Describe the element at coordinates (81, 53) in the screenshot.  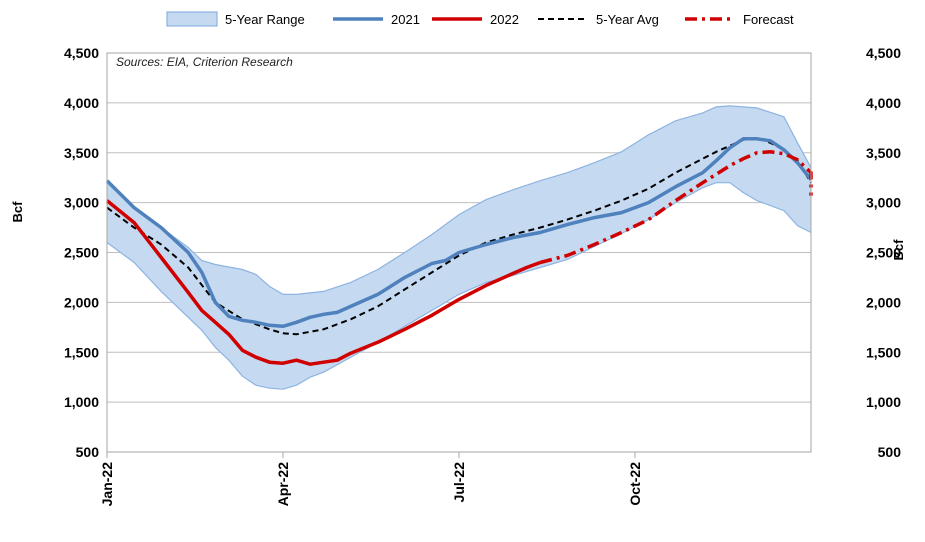
I see `y-tick-left-4500: 4,500` at that location.